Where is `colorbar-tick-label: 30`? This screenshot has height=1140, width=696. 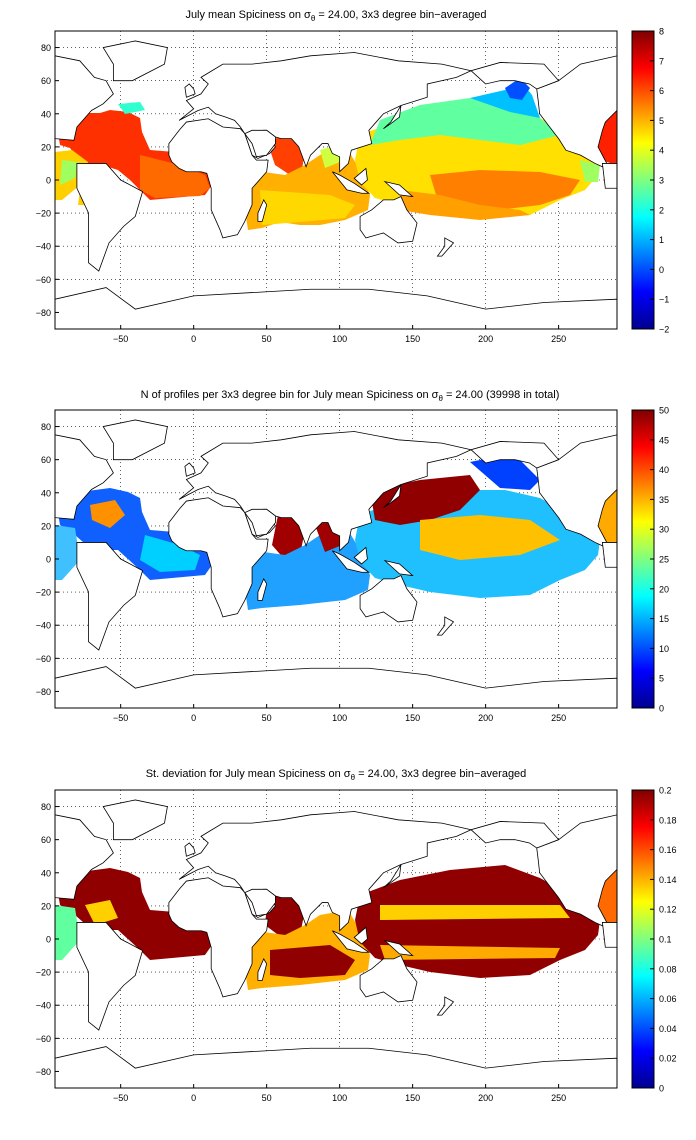
colorbar-tick-label: 30 is located at coordinates (664, 530).